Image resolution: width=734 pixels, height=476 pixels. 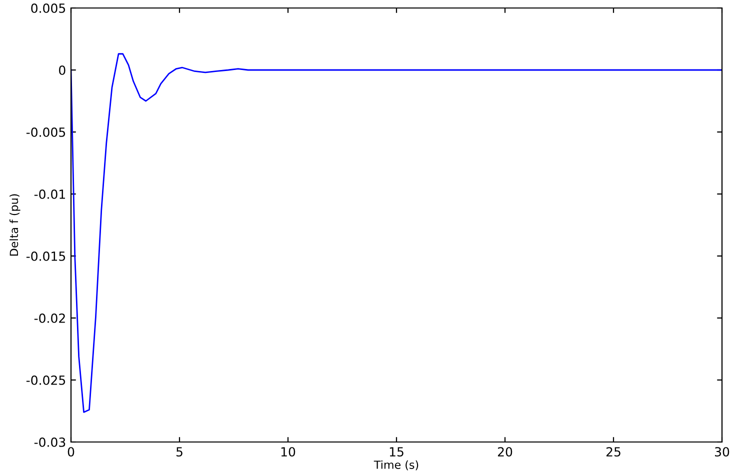 I want to click on y-tick-label: -0.025, so click(x=46, y=380).